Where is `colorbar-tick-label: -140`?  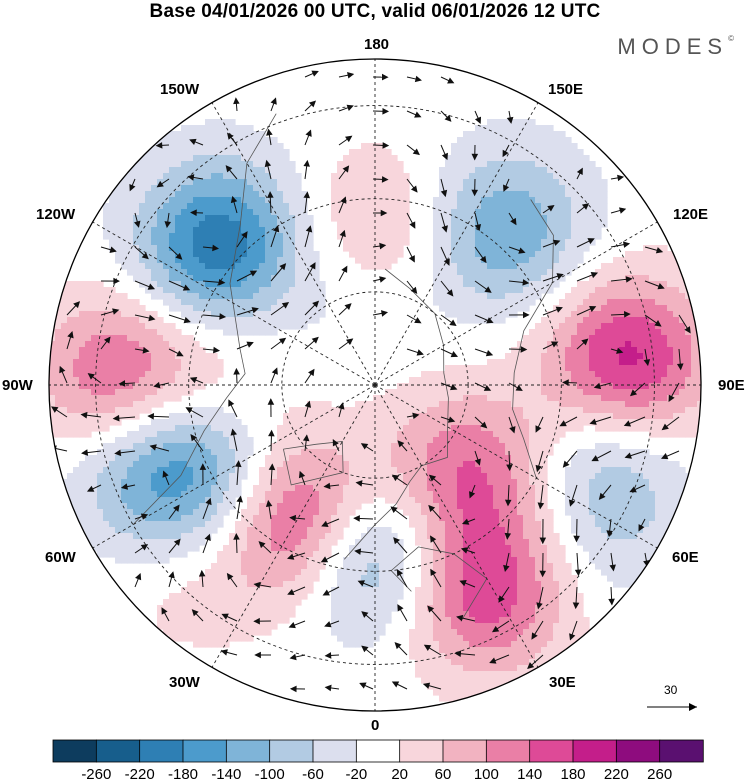 colorbar-tick-label: -140 is located at coordinates (226, 774).